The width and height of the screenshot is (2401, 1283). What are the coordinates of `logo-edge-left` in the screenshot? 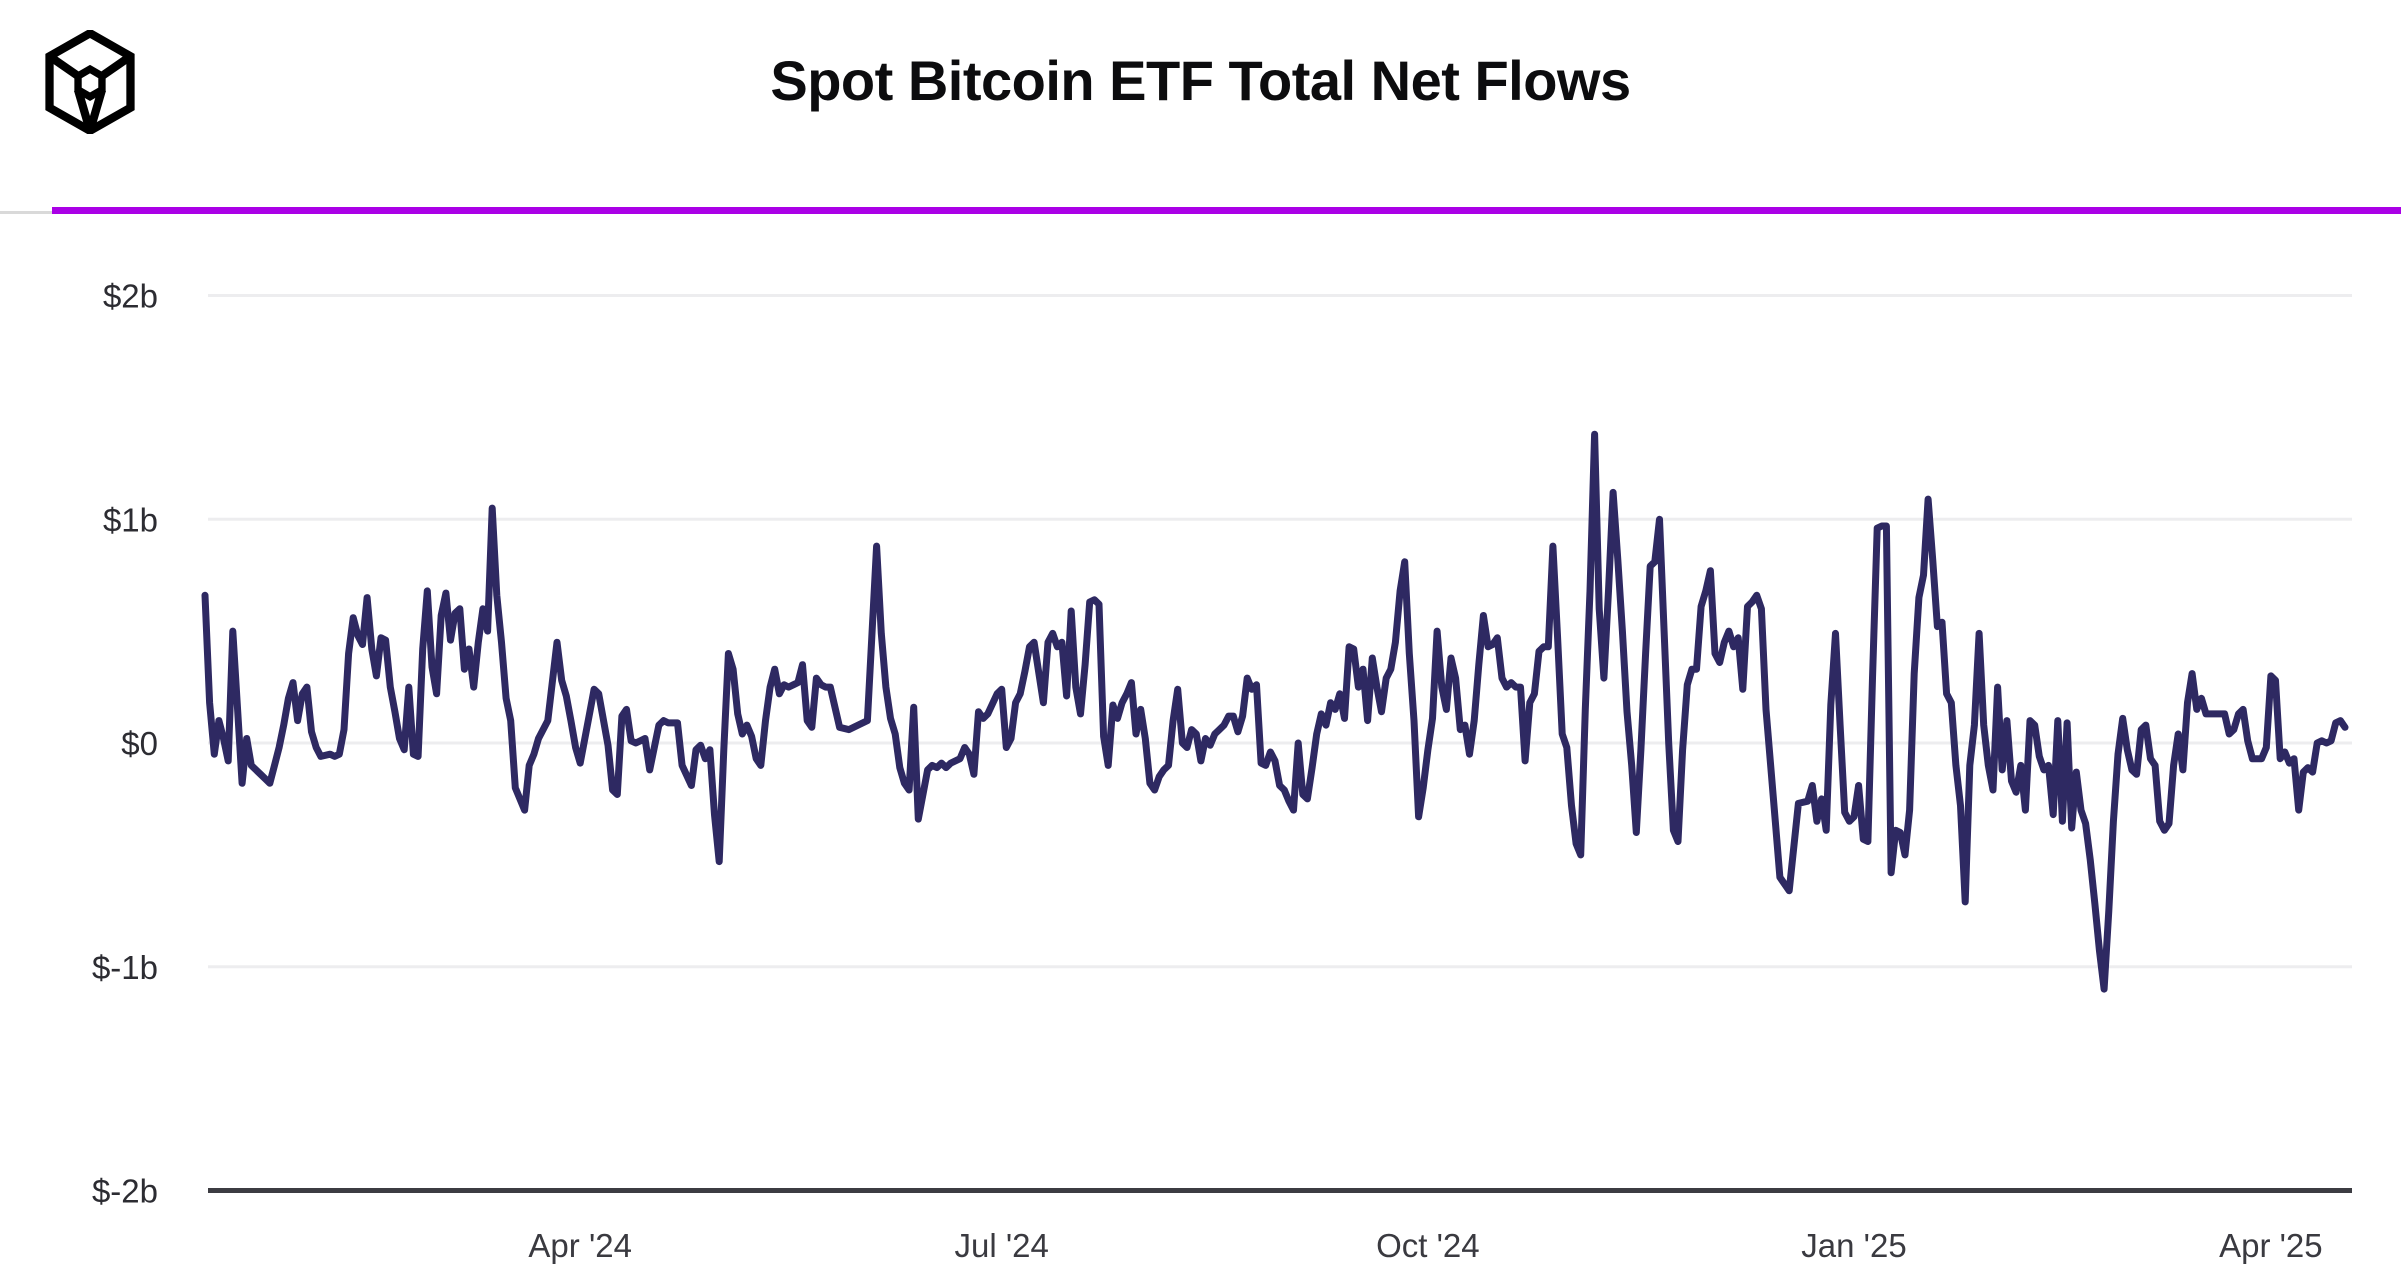 It's located at (64, 66).